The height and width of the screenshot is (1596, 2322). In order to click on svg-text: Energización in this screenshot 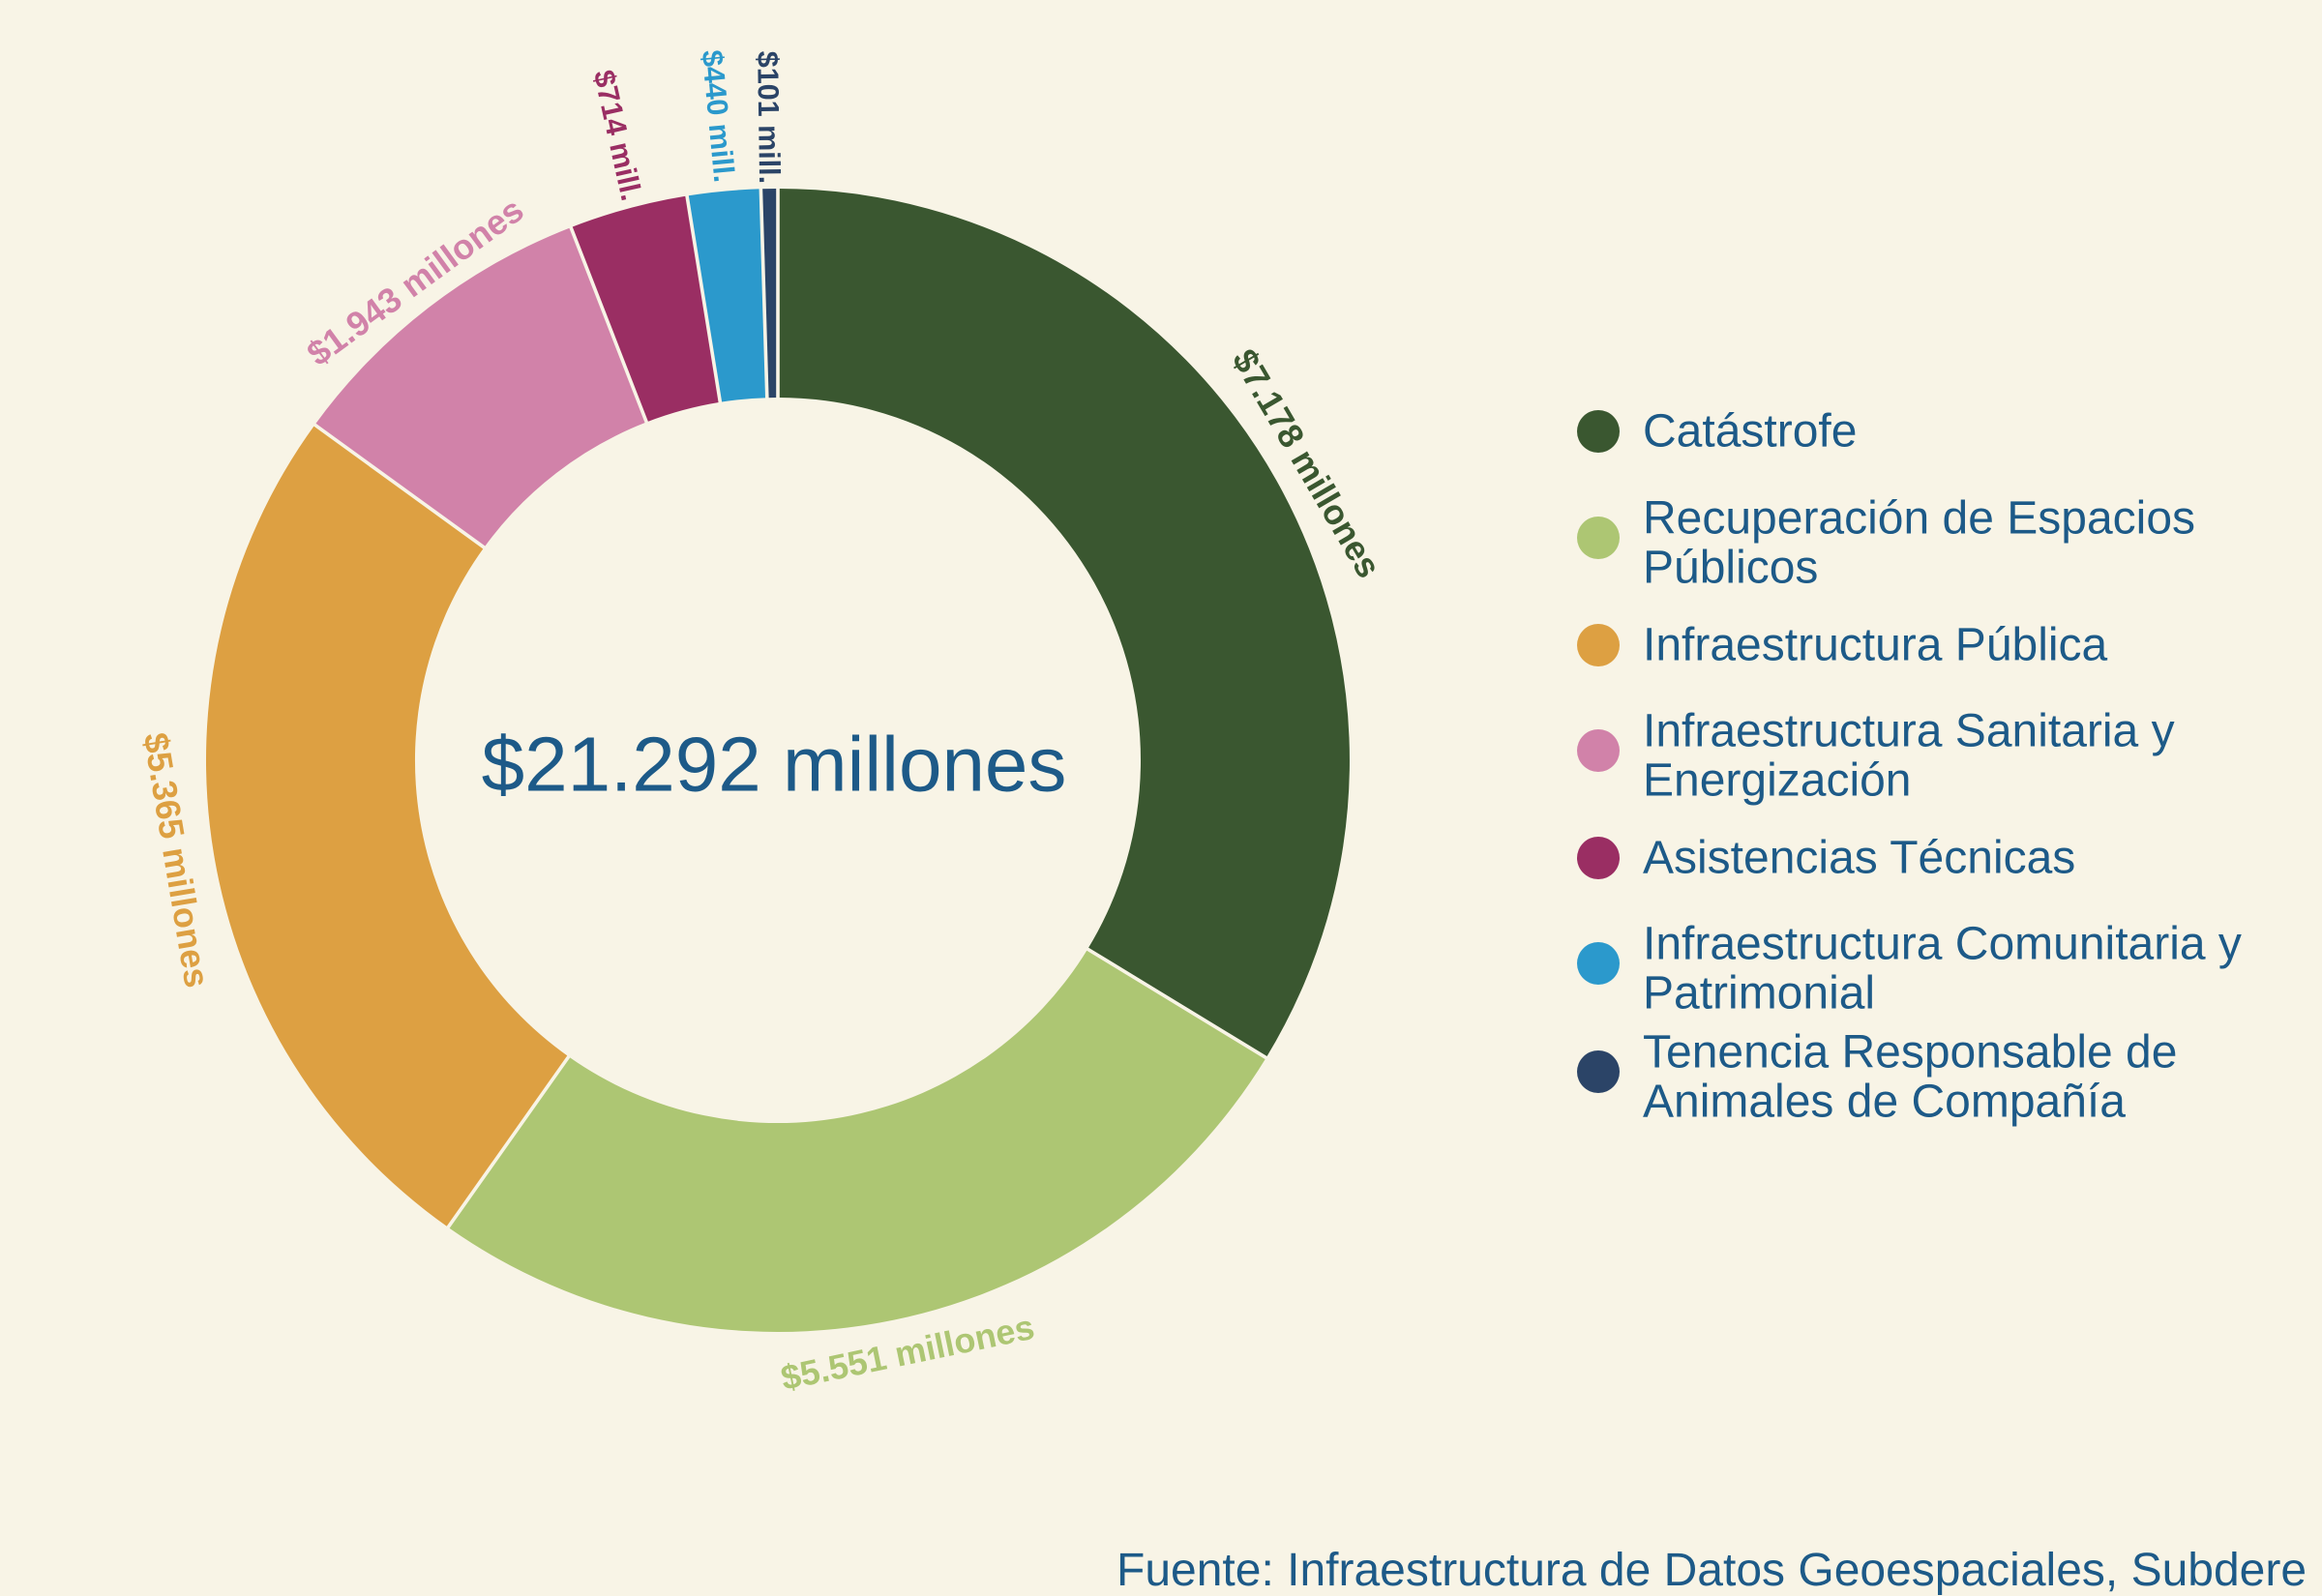, I will do `click(1777, 781)`.